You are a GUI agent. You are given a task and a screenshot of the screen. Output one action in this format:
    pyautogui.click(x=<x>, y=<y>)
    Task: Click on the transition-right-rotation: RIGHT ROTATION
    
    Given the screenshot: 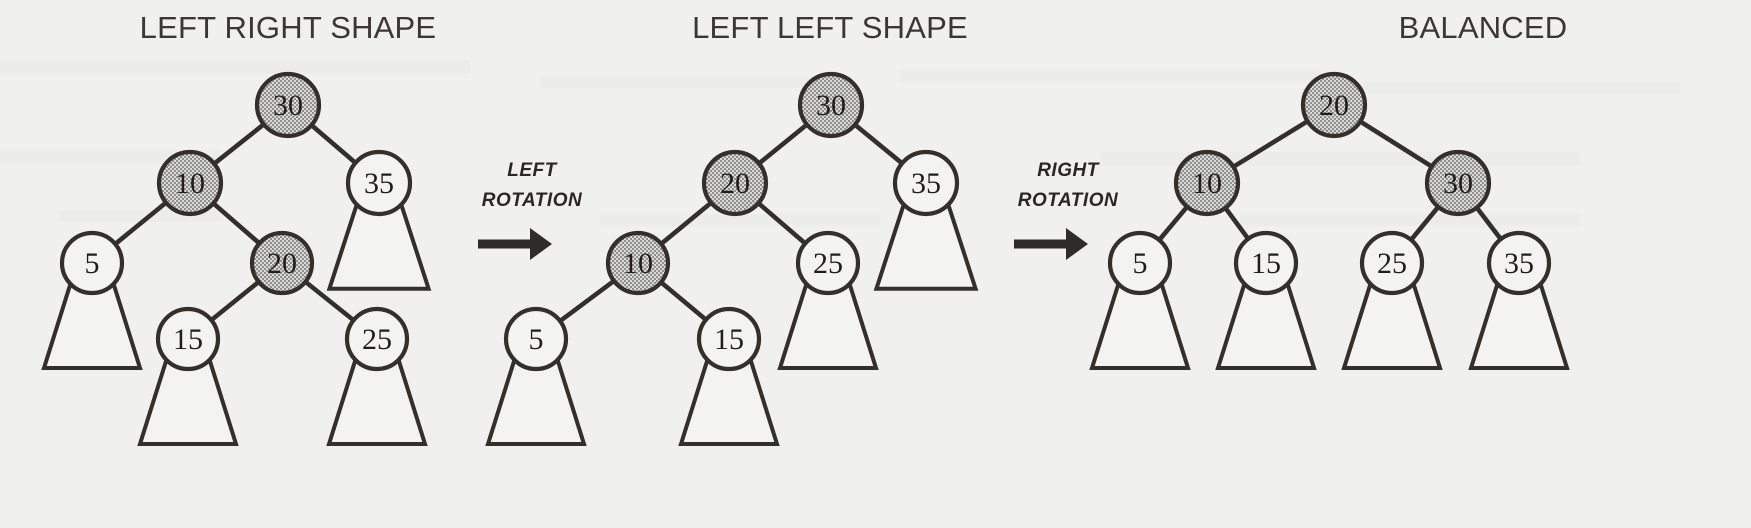 What is the action you would take?
    pyautogui.click(x=1066, y=210)
    